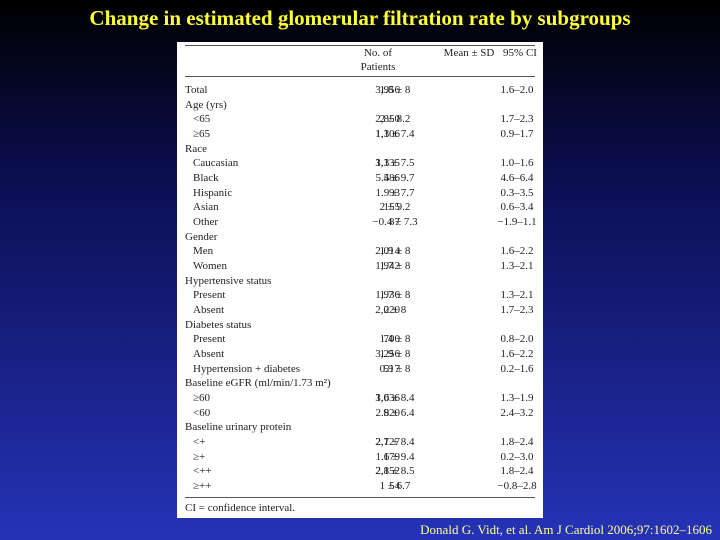 The image size is (720, 540). What do you see at coordinates (206, 178) in the screenshot?
I see `row-label: Black` at bounding box center [206, 178].